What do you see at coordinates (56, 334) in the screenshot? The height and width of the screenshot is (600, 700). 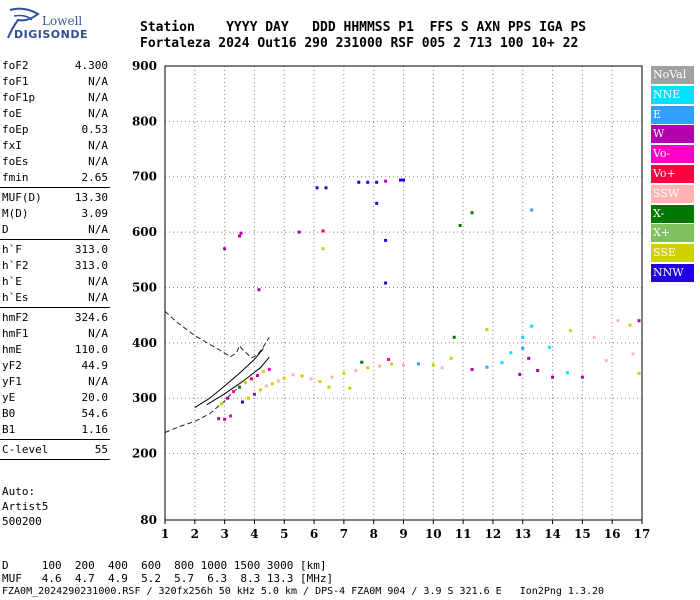 I see `param-row: hmF1 N/A` at bounding box center [56, 334].